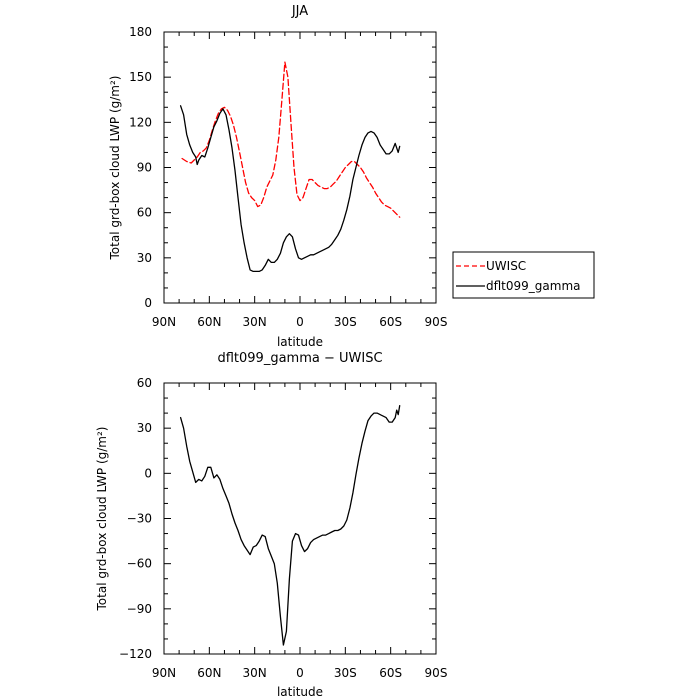 The height and width of the screenshot is (700, 700). I want to click on bottom-chart-x-tick-label: 60S, so click(390, 673).